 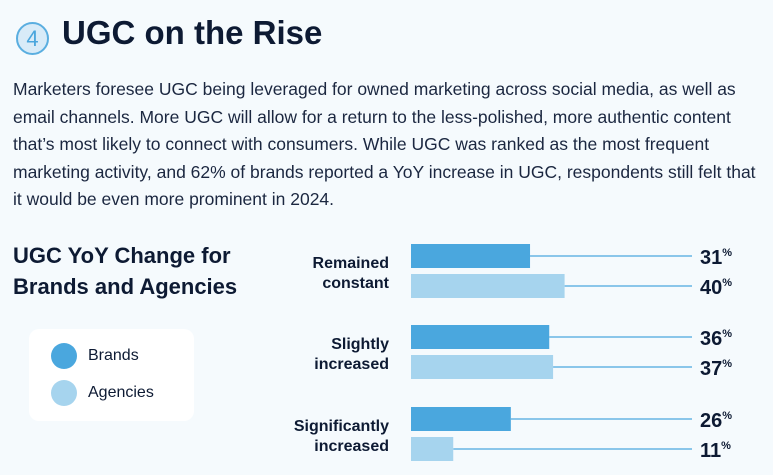 What do you see at coordinates (64, 393) in the screenshot?
I see `legend-swatch-agencies` at bounding box center [64, 393].